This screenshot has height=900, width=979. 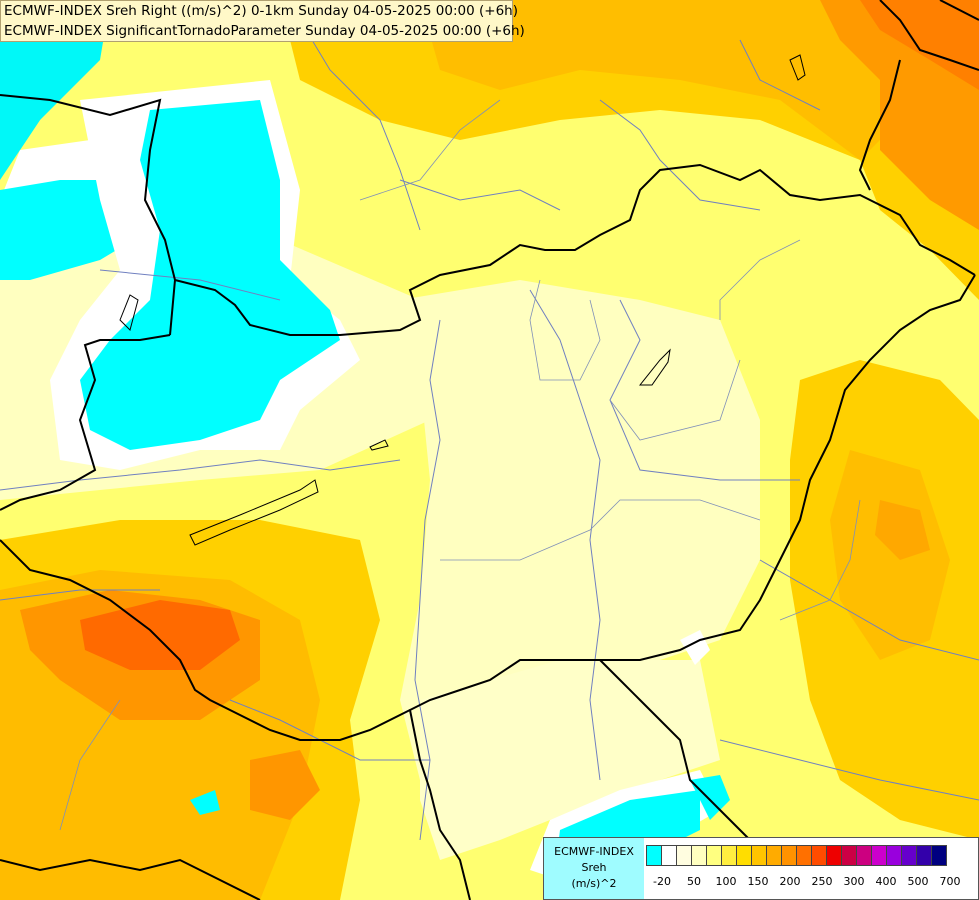 I want to click on pale-region-south, so click(x=570, y=760).